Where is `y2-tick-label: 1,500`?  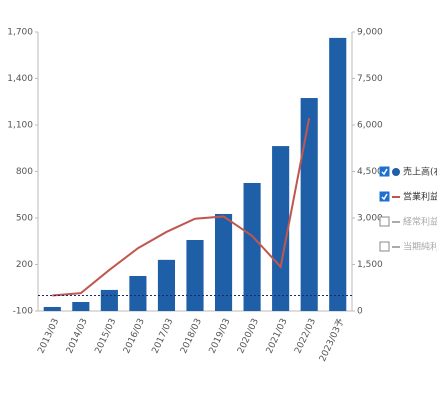 y2-tick-label: 1,500 is located at coordinates (370, 265).